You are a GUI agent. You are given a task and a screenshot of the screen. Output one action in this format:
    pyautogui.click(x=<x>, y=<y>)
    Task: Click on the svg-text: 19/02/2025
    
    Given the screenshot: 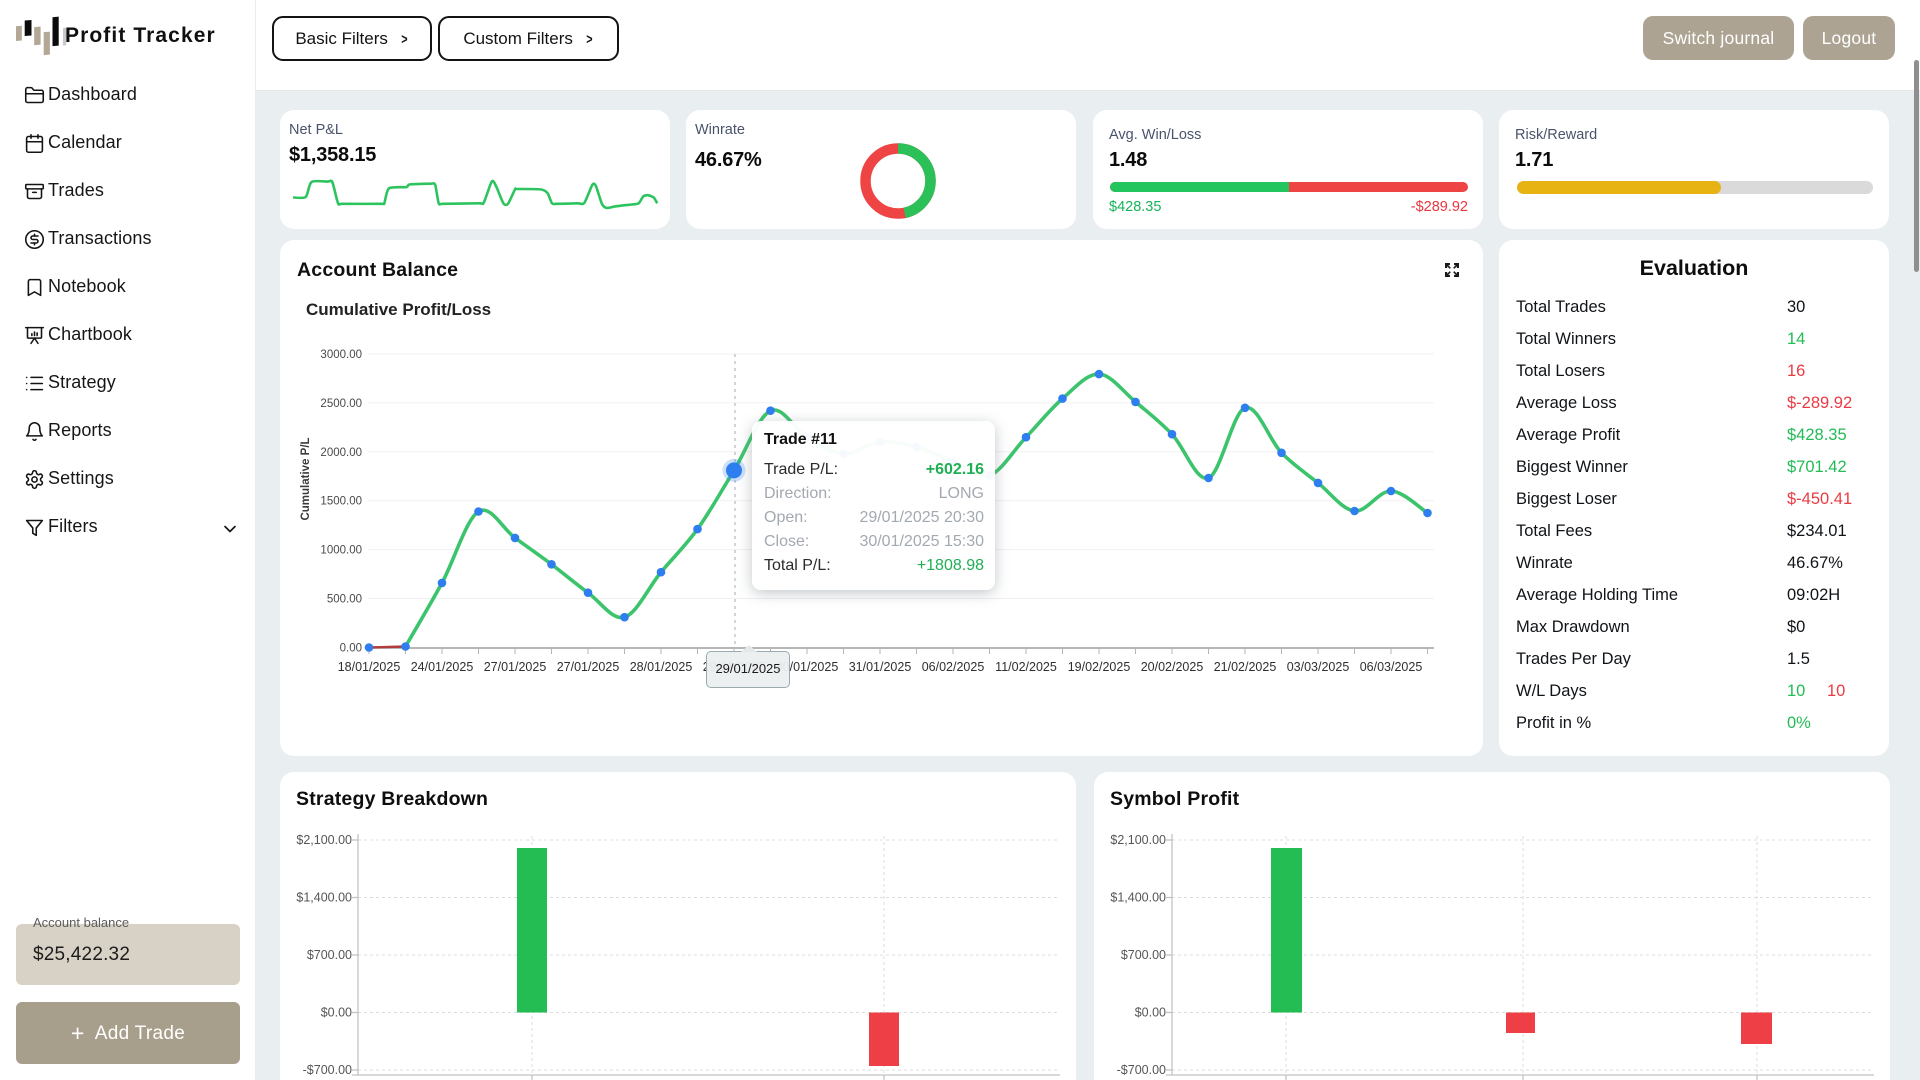 What is the action you would take?
    pyautogui.click(x=1099, y=667)
    